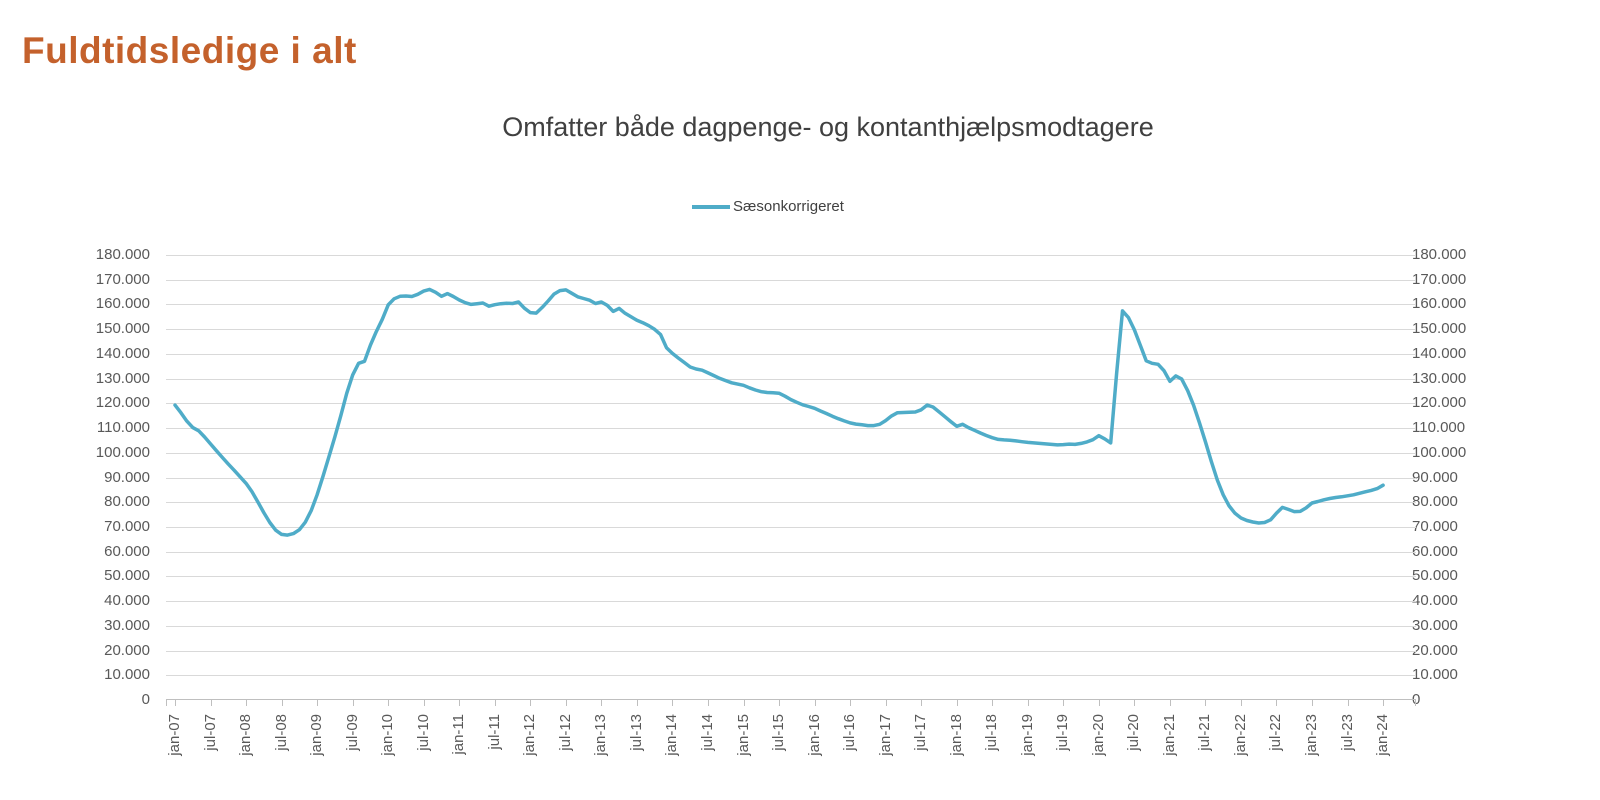  Describe the element at coordinates (210, 732) in the screenshot. I see `x-tick-label: jul-07` at that location.